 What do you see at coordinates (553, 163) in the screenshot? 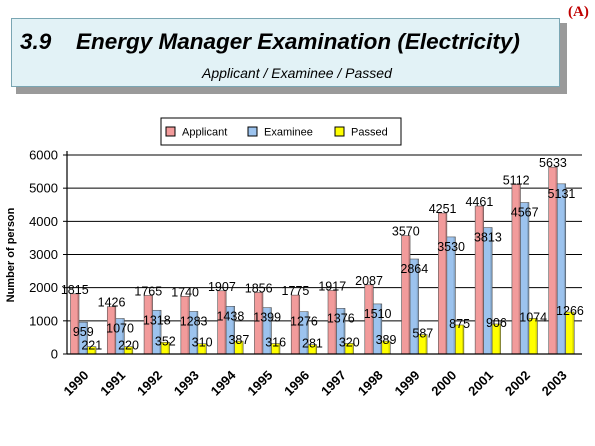
I see `data-label: 5633` at bounding box center [553, 163].